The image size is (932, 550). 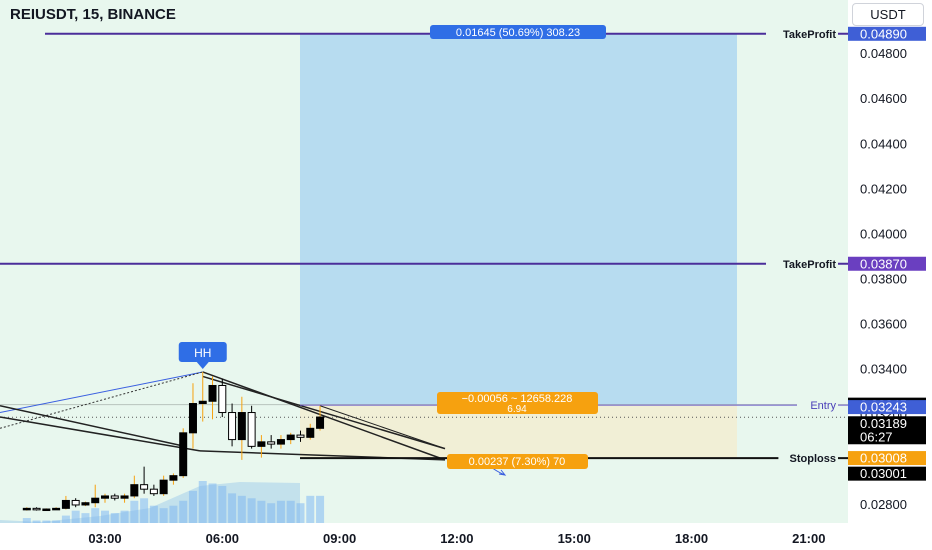 I want to click on currency-button: USDT, so click(x=888, y=14).